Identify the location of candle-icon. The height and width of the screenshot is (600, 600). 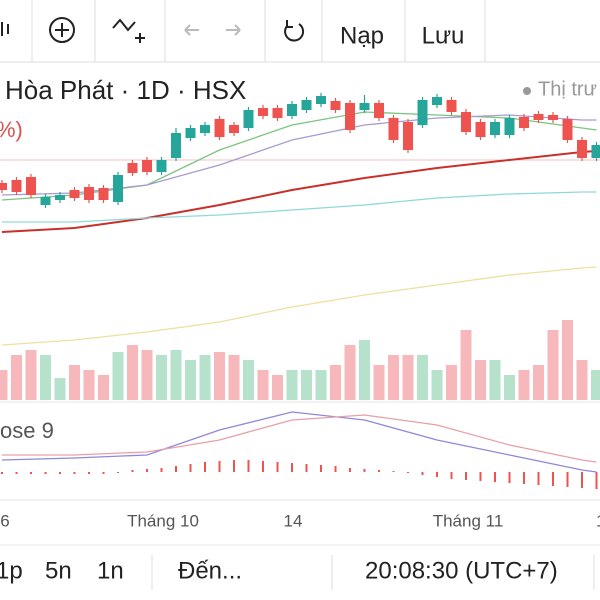
(5, 29).